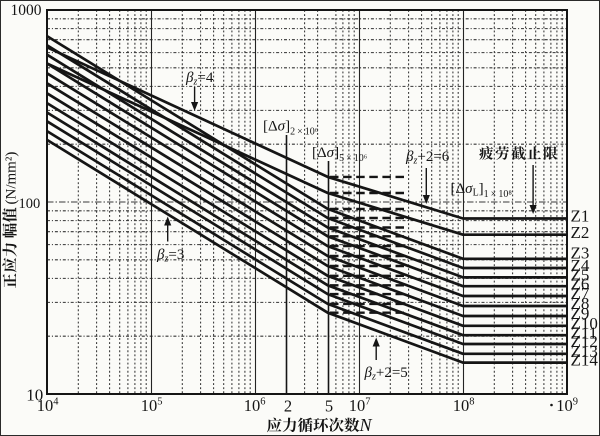 The width and height of the screenshot is (600, 436). Describe the element at coordinates (584, 341) in the screenshot. I see `svg-text: Z12` at that location.